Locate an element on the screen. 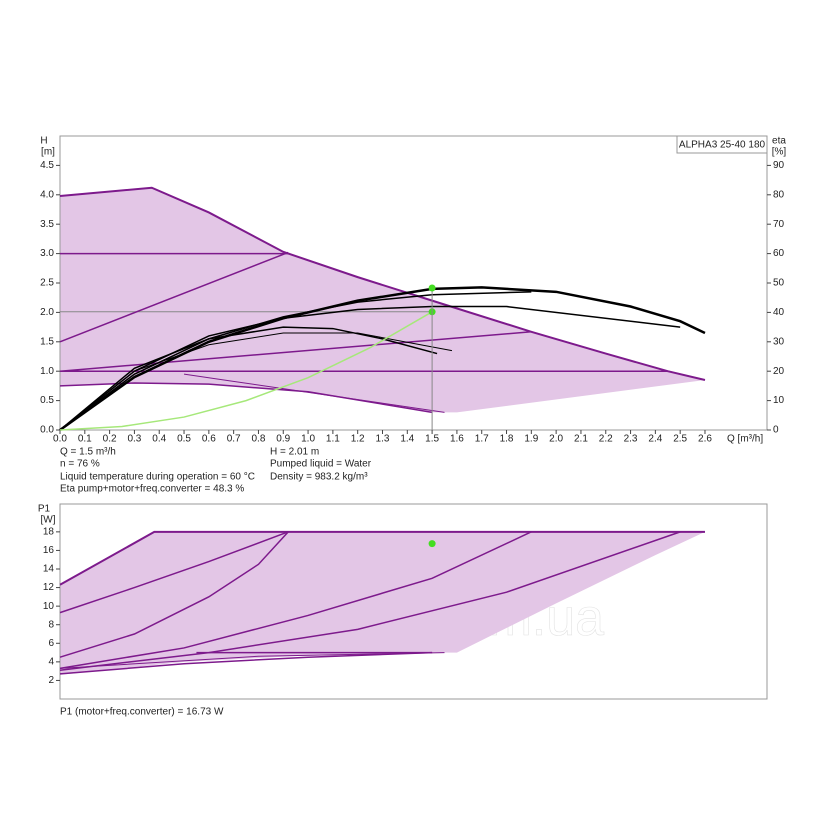  info-text: P1 (motor+freq.converter) = 16.73 W is located at coordinates (142, 712).